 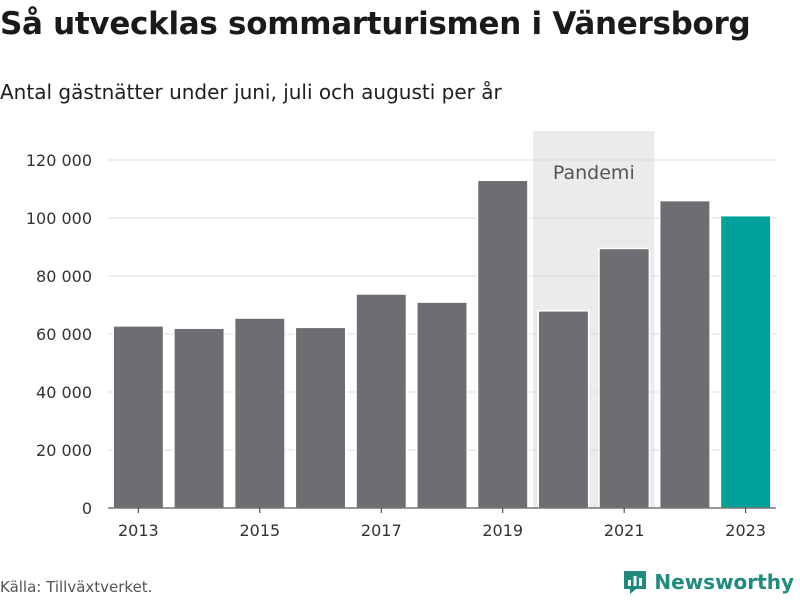 I want to click on x-tick-label: 2013, so click(x=138, y=530).